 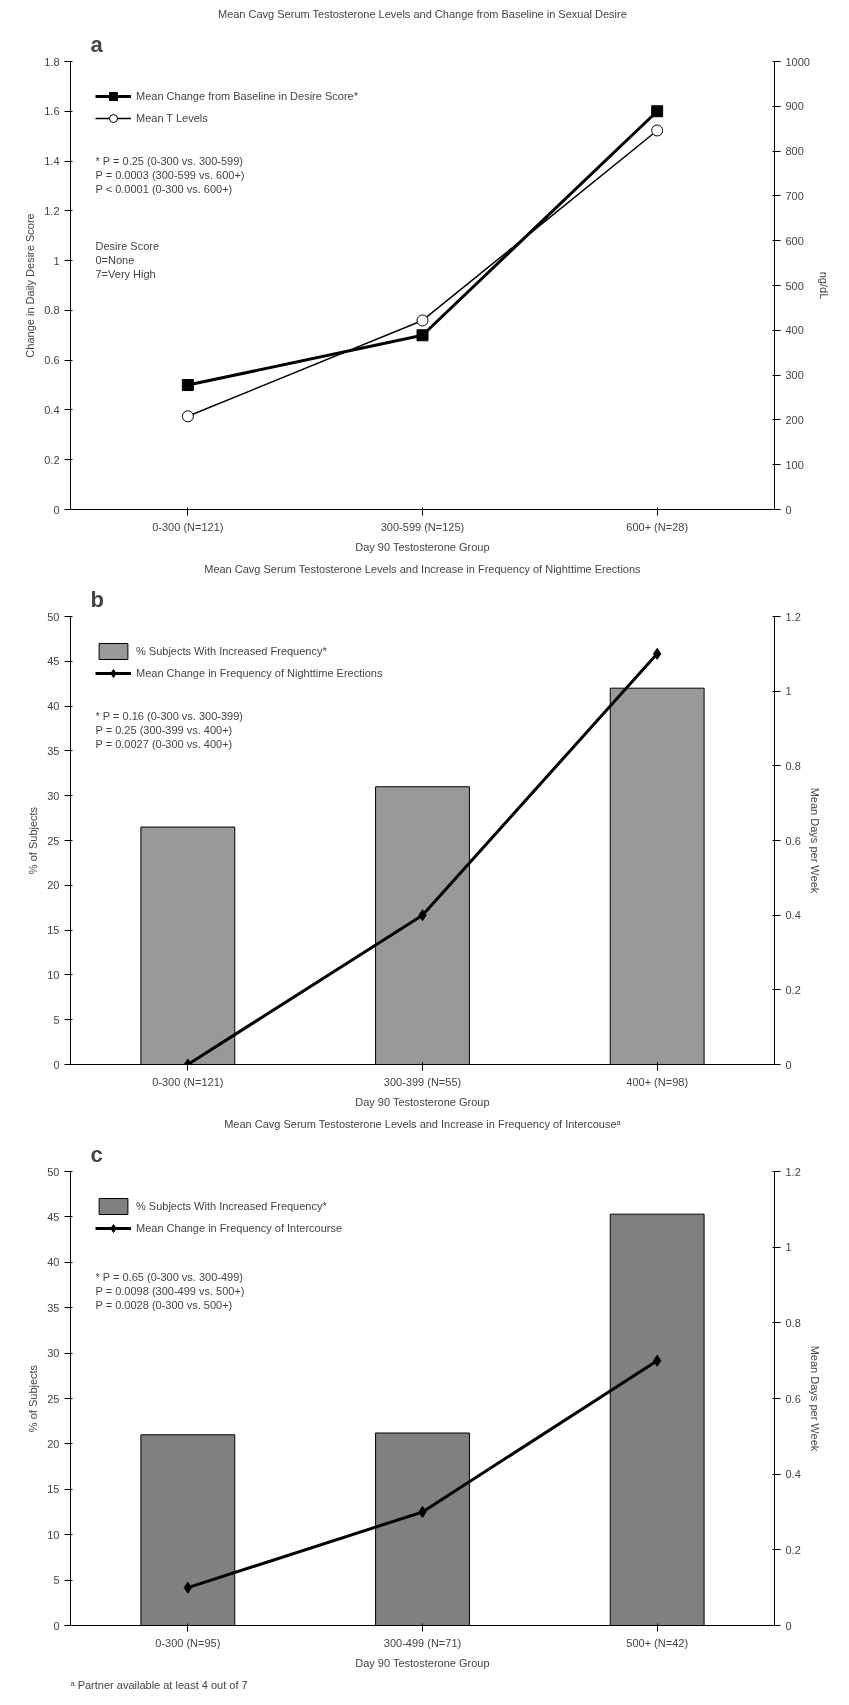 I want to click on y-tick-label: 1.6, so click(x=52, y=111).